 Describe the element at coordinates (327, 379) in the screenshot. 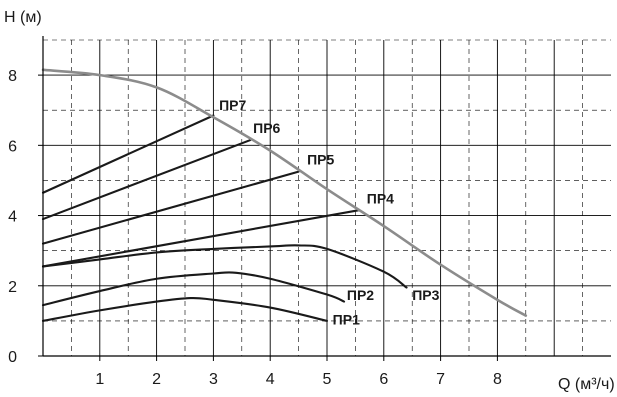

I see `x-tick-label: 5` at that location.